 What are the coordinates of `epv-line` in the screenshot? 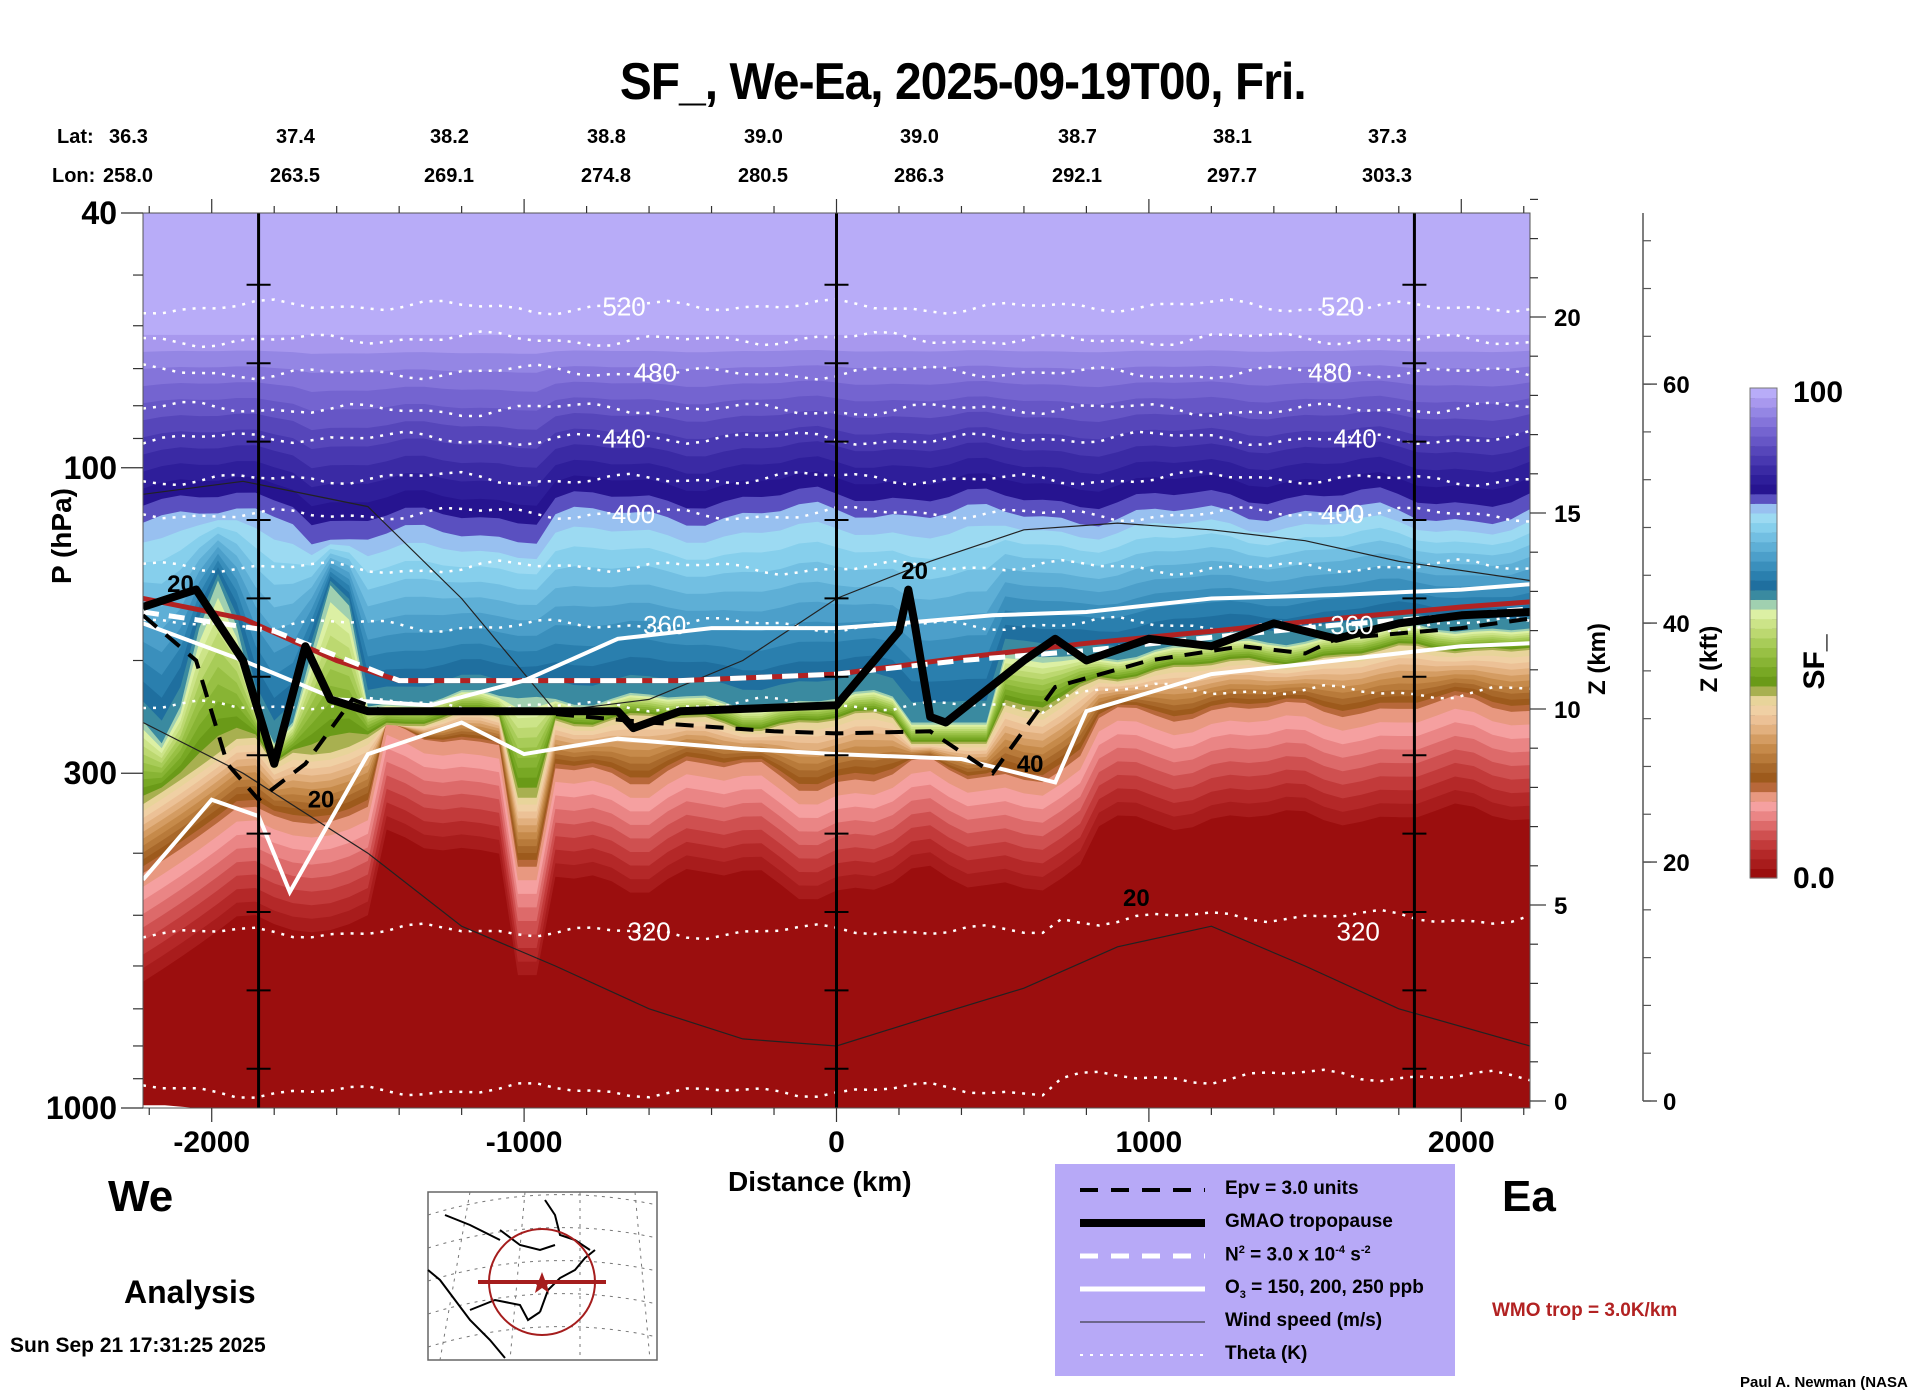 It's located at (836, 708).